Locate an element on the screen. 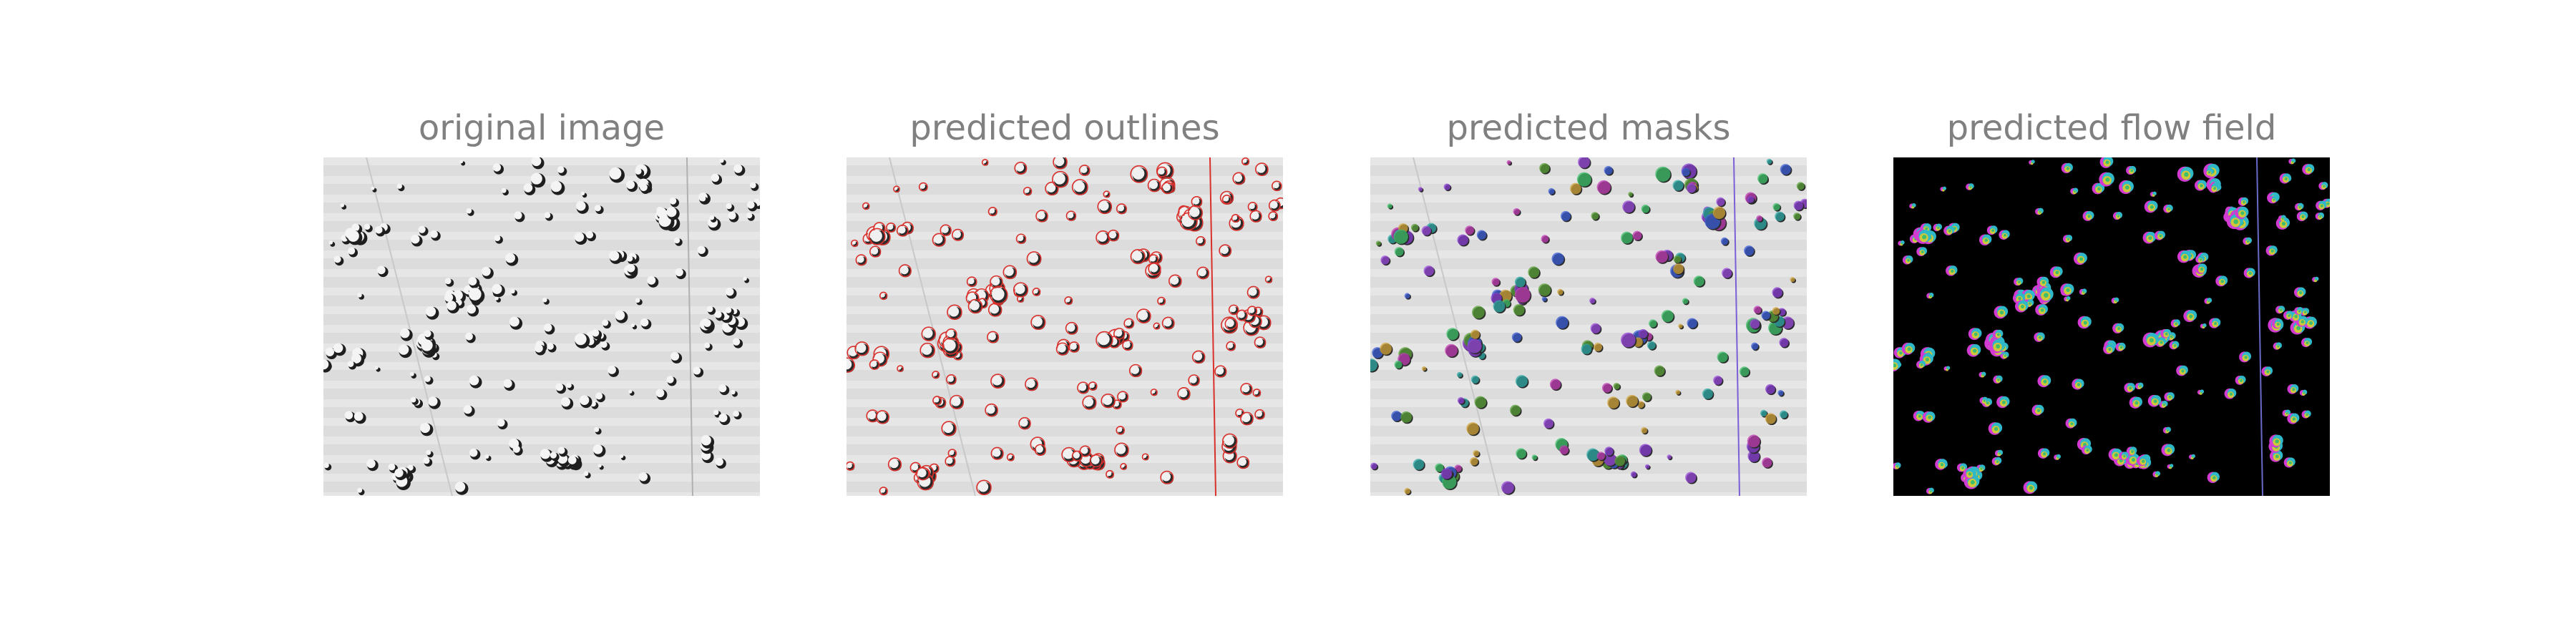 This screenshot has height=644, width=2576. original-image is located at coordinates (541, 326).